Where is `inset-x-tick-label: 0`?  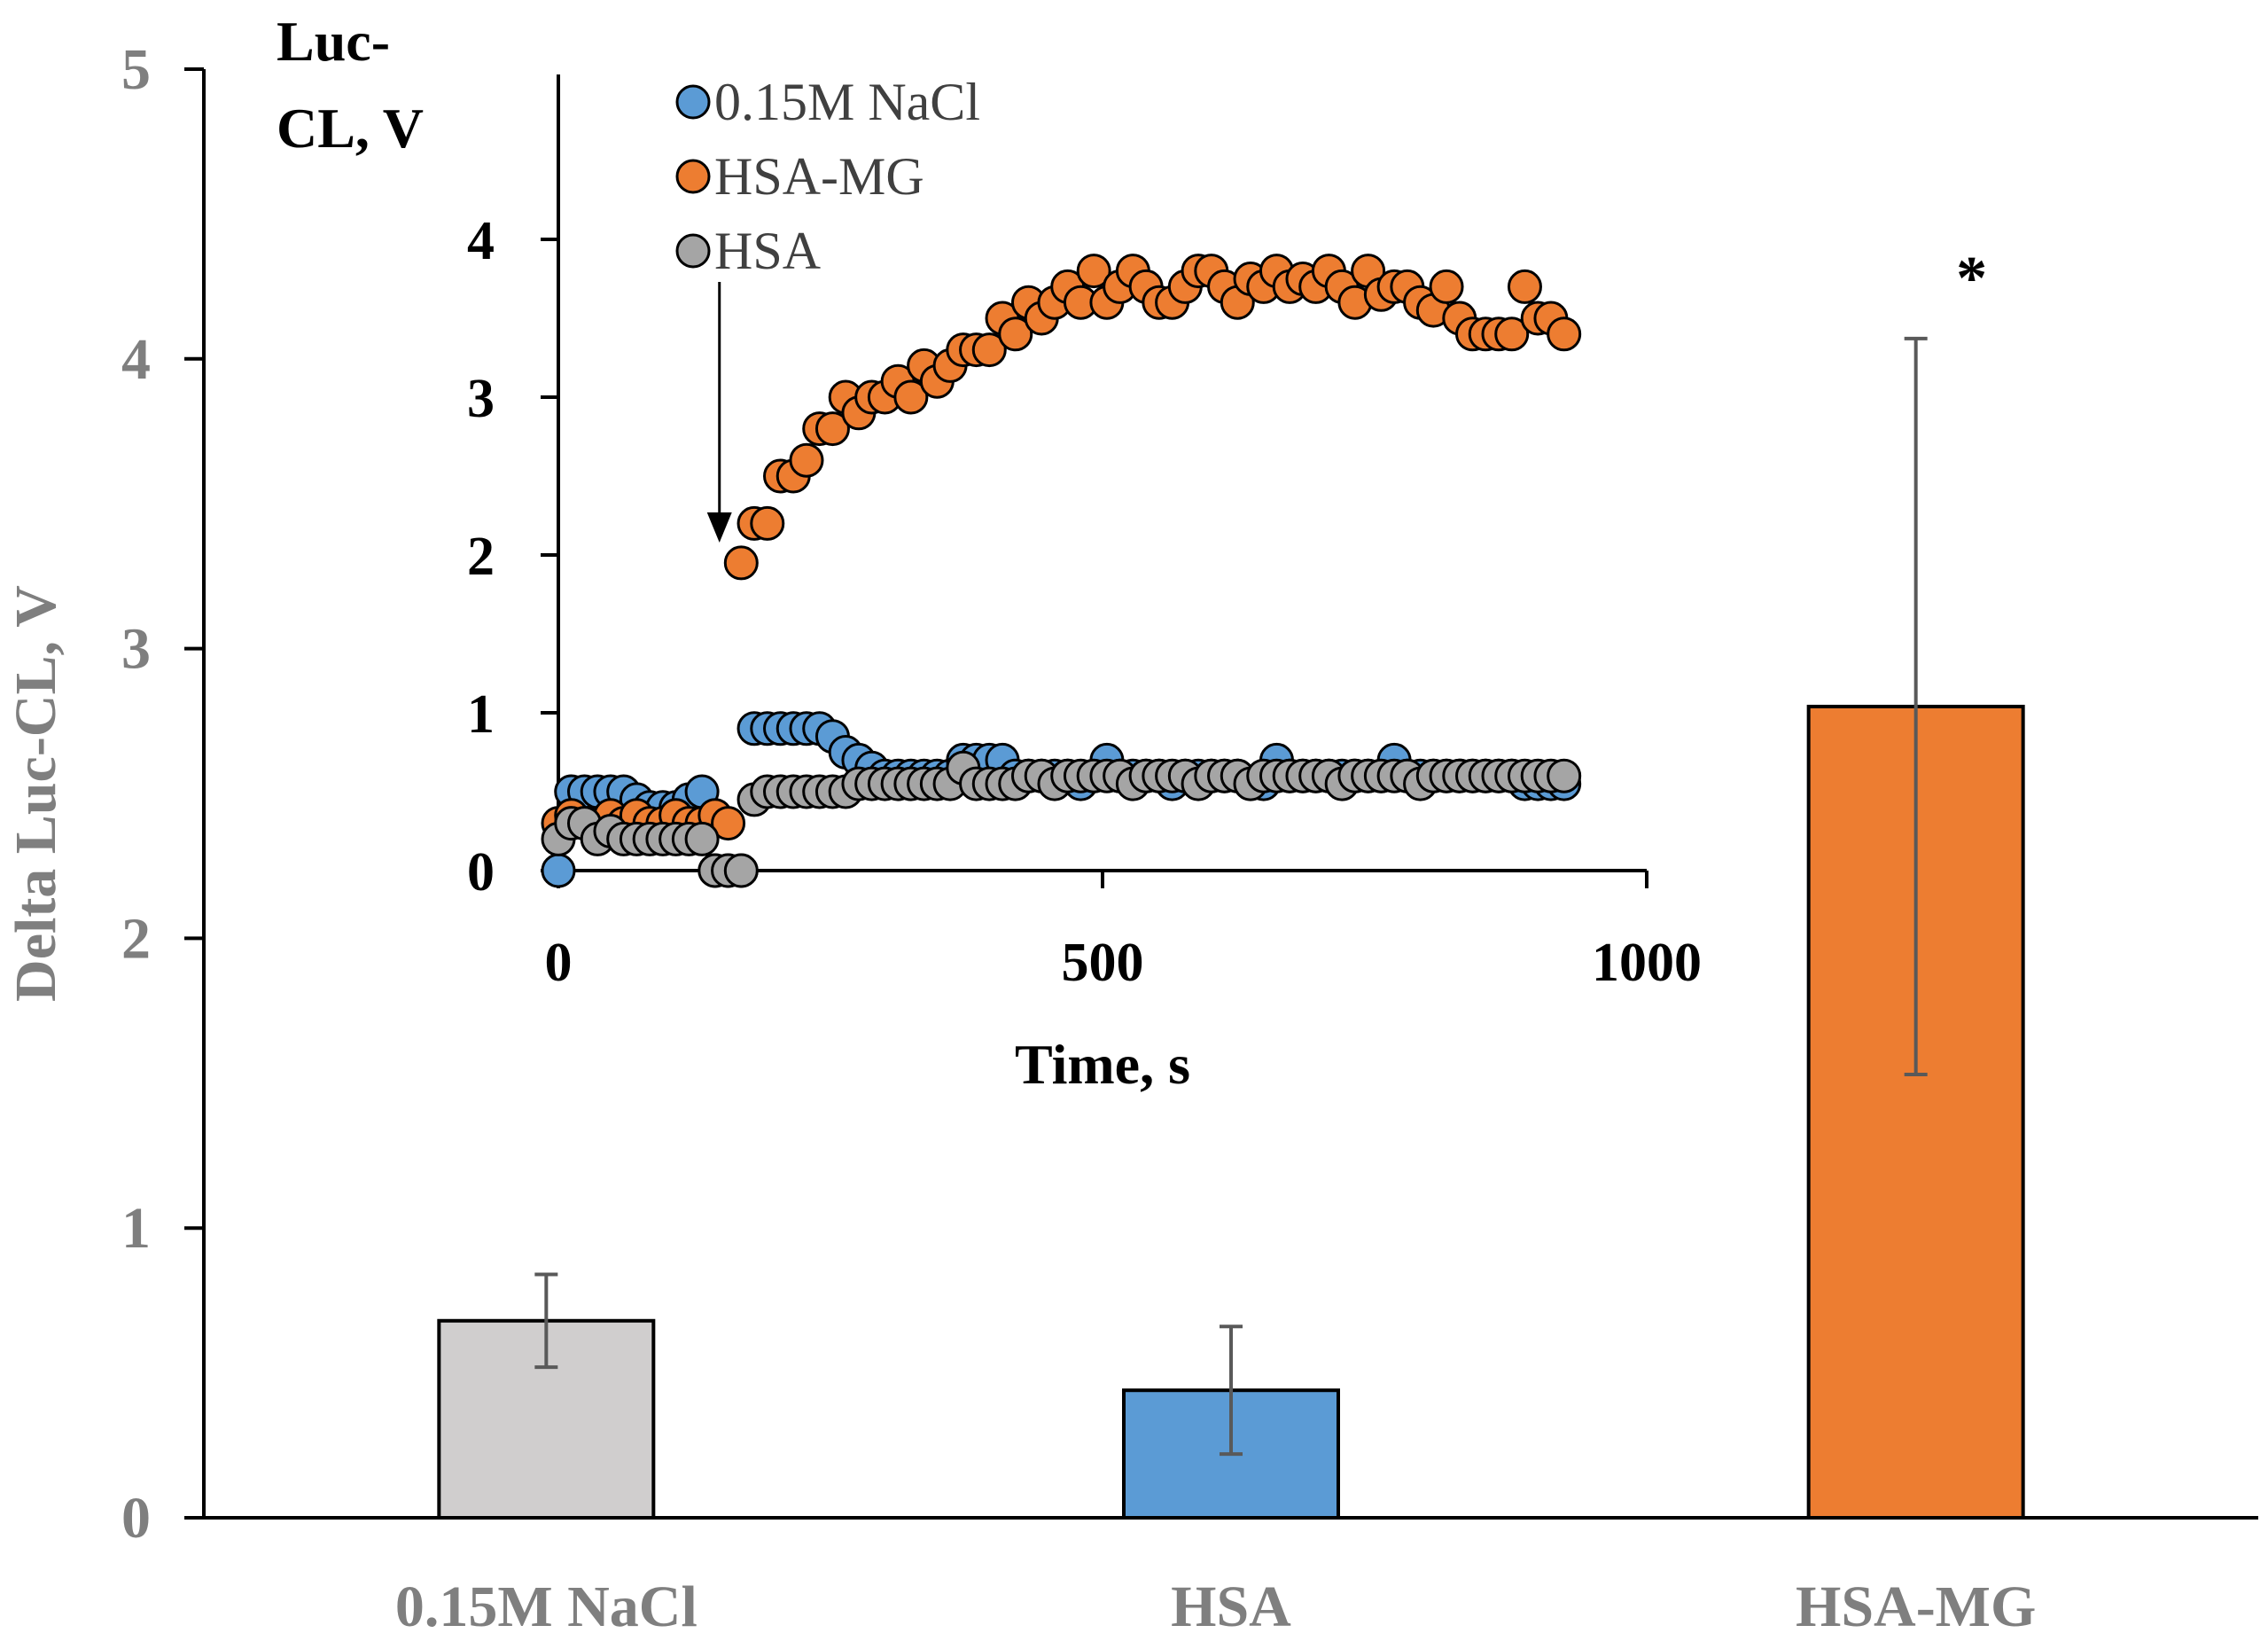 inset-x-tick-label: 0 is located at coordinates (559, 963).